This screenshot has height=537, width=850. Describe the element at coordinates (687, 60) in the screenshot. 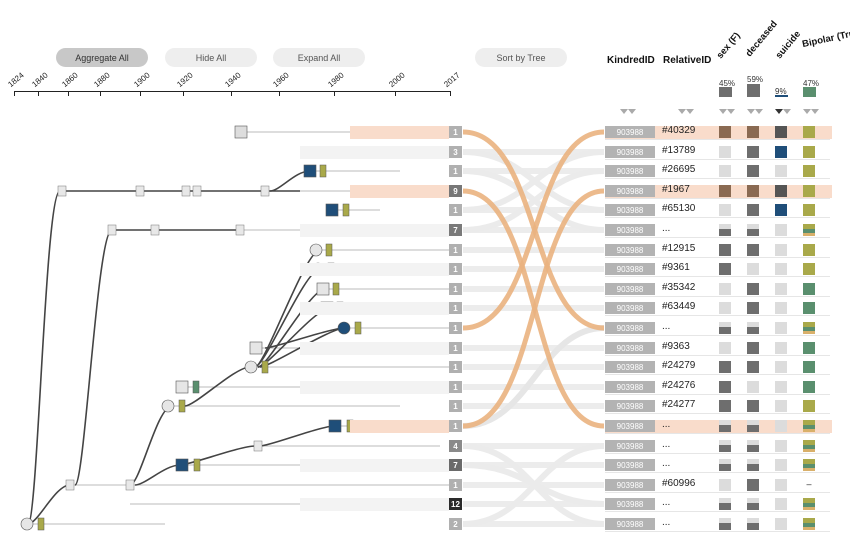

I see `relative-id-header: RelativeID` at that location.